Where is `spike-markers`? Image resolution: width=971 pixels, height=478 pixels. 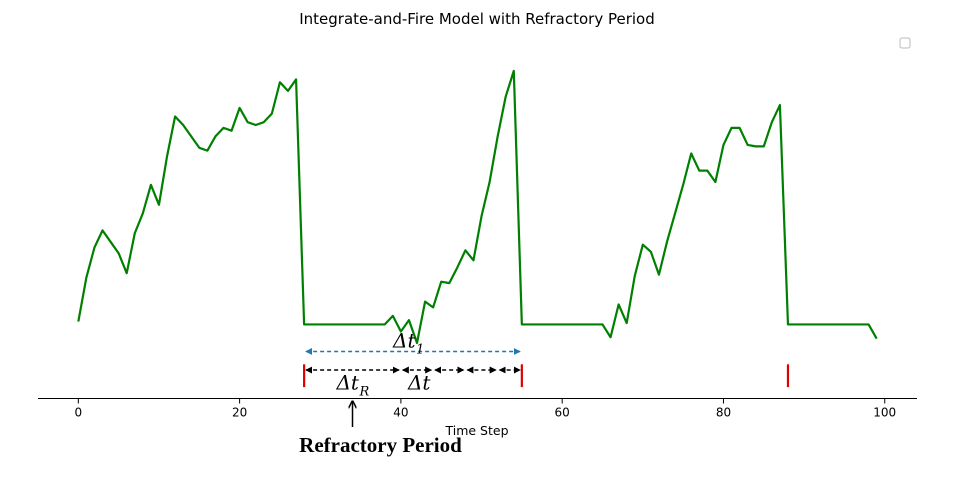 spike-markers is located at coordinates (546, 376).